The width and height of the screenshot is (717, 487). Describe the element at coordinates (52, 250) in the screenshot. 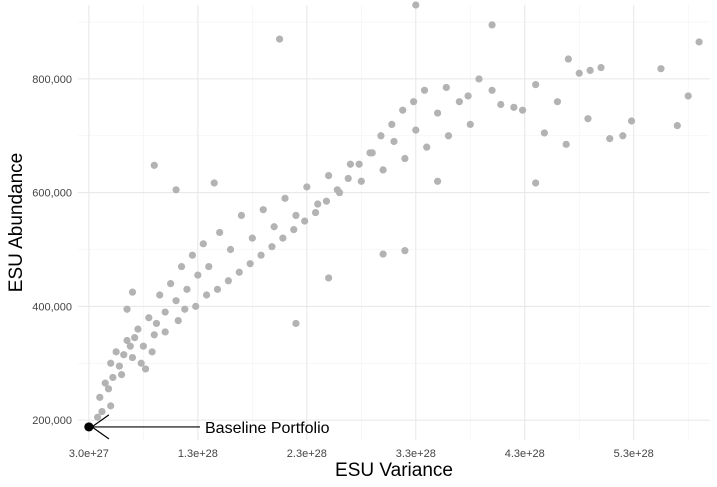

I see `y-tick-labels: 200,000 400,000 600,000 800,000` at that location.